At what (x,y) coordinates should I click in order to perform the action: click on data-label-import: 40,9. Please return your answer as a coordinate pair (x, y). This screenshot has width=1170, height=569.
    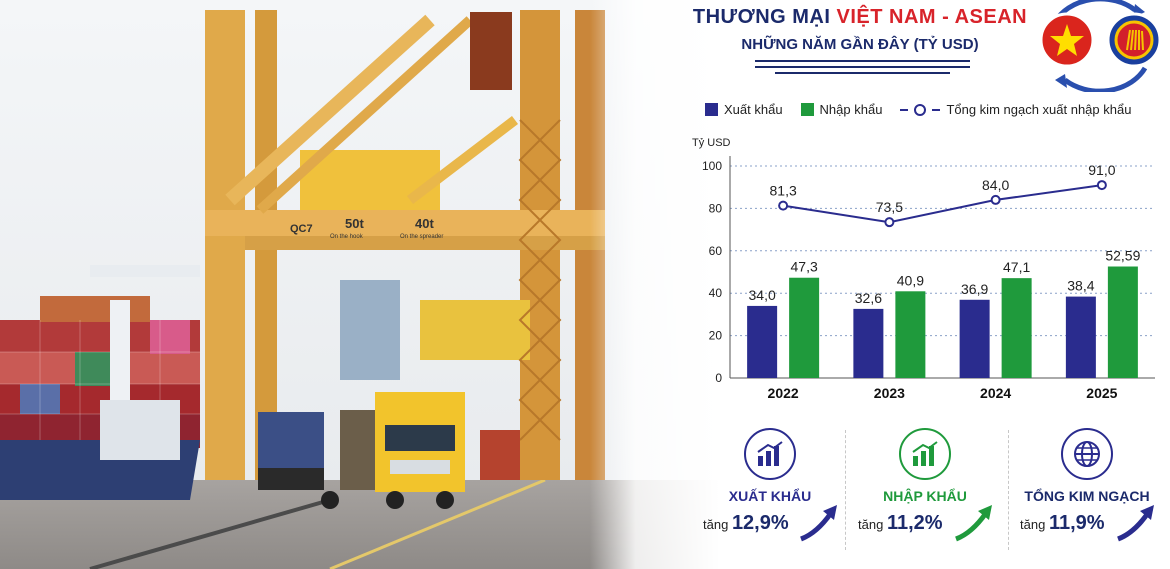
    Looking at the image, I should click on (910, 280).